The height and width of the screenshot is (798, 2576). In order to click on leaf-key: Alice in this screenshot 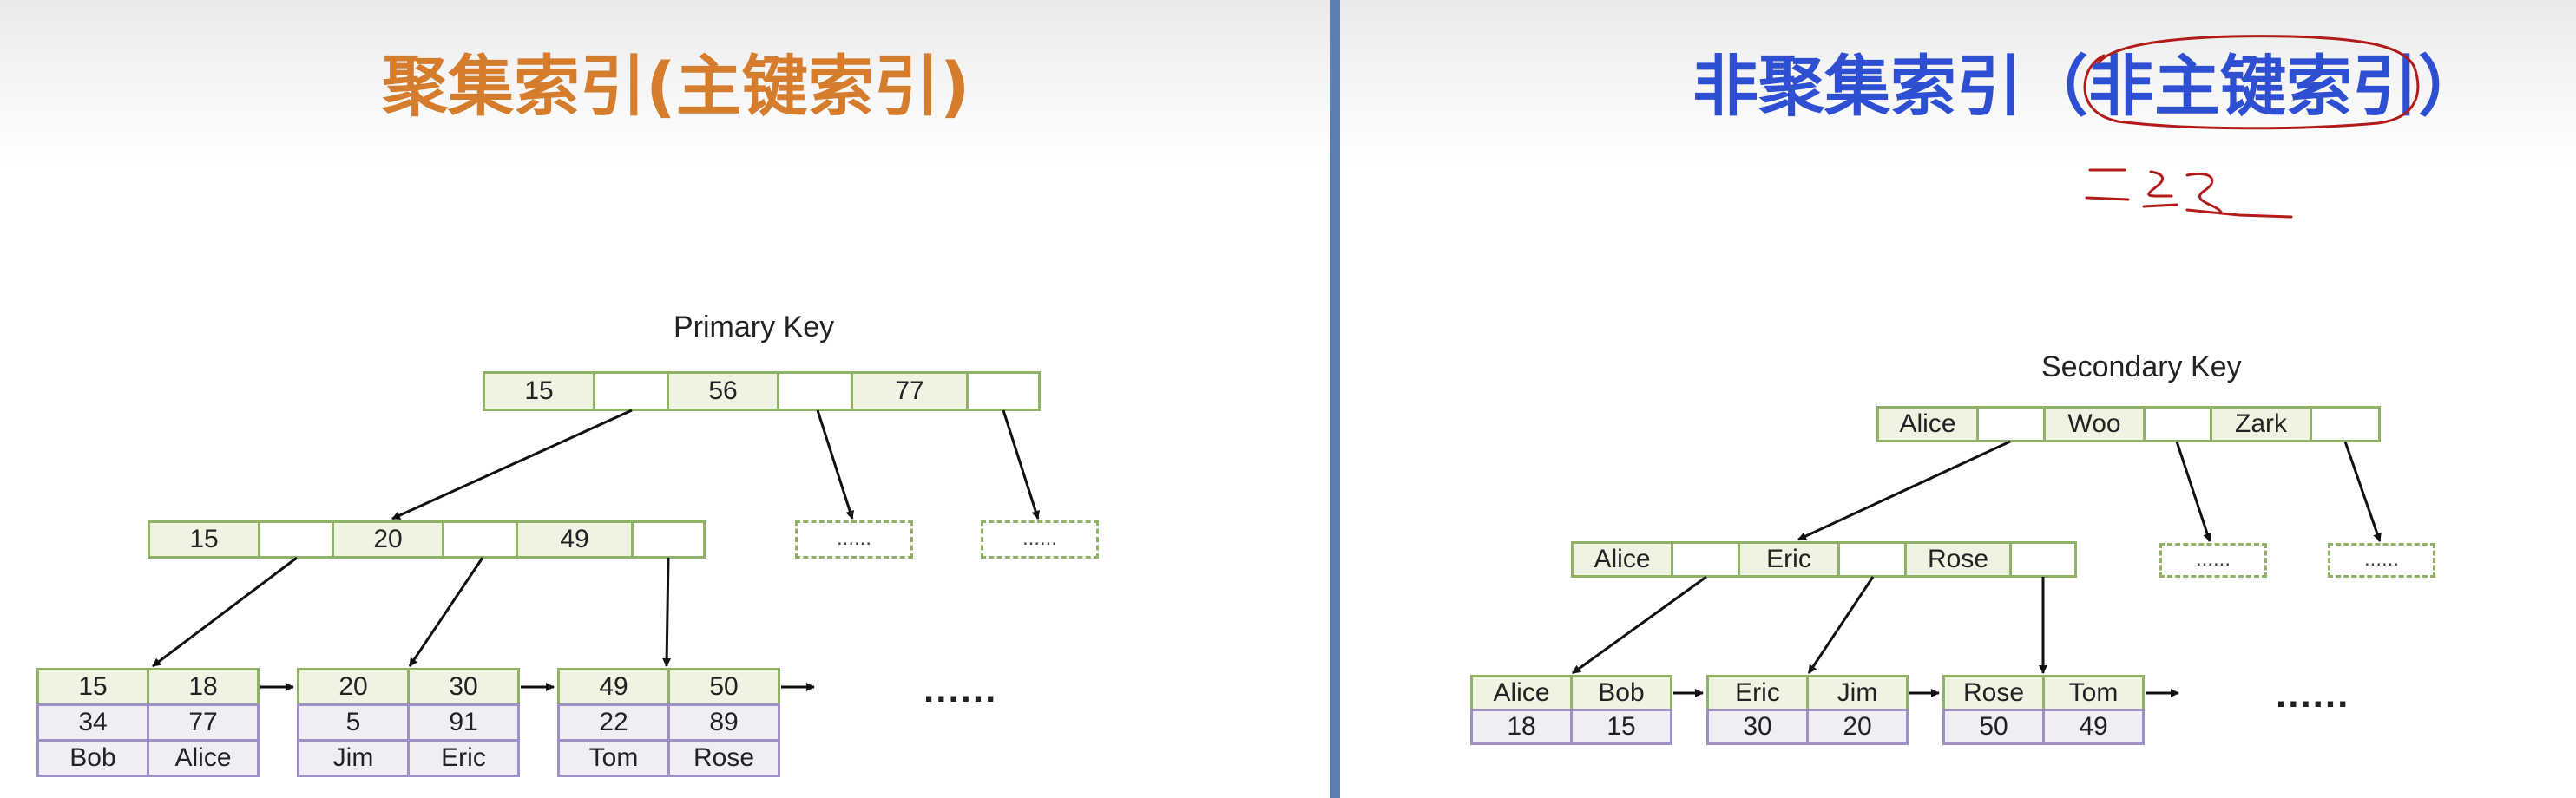, I will do `click(1521, 693)`.